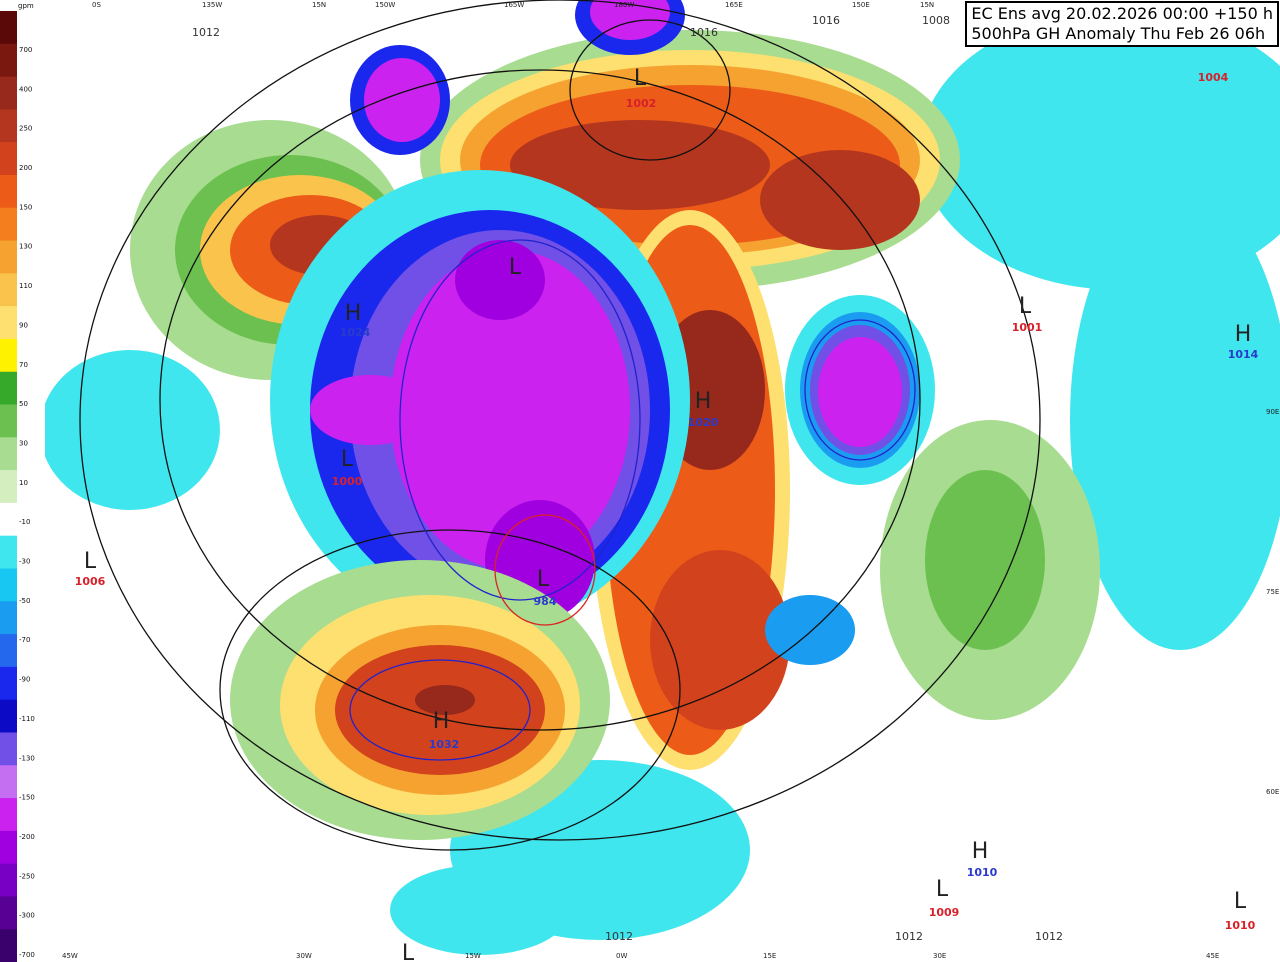 This screenshot has width=1280, height=962. What do you see at coordinates (1272, 592) in the screenshot?
I see `lon-label: 75E` at bounding box center [1272, 592].